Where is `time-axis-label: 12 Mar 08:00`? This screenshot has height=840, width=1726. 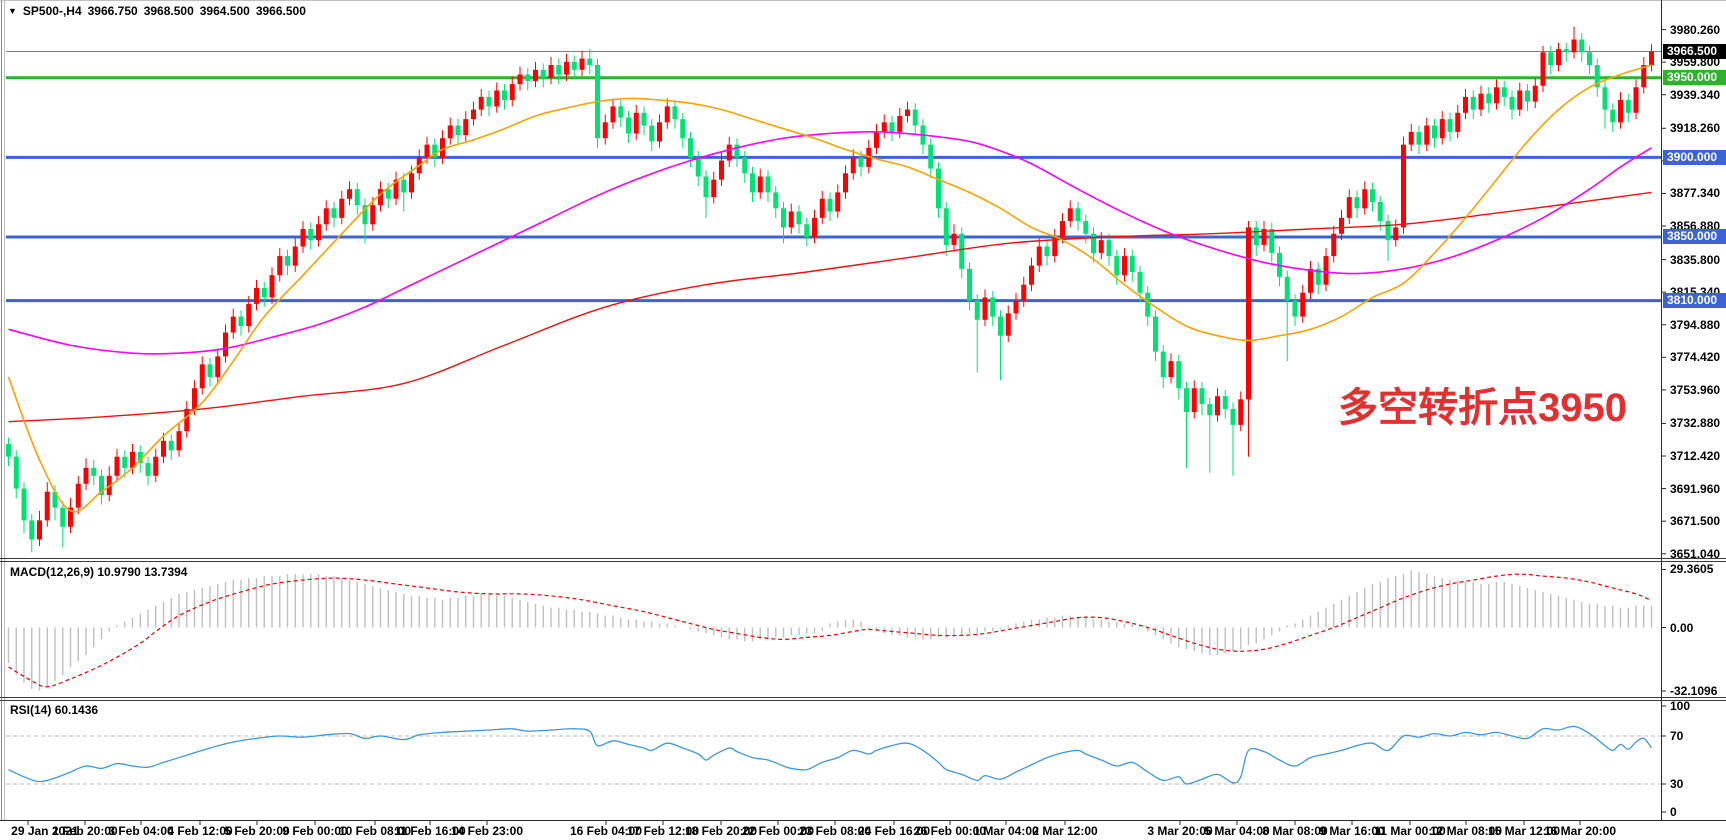
time-axis-label: 12 Mar 08:00 is located at coordinates (1466, 831).